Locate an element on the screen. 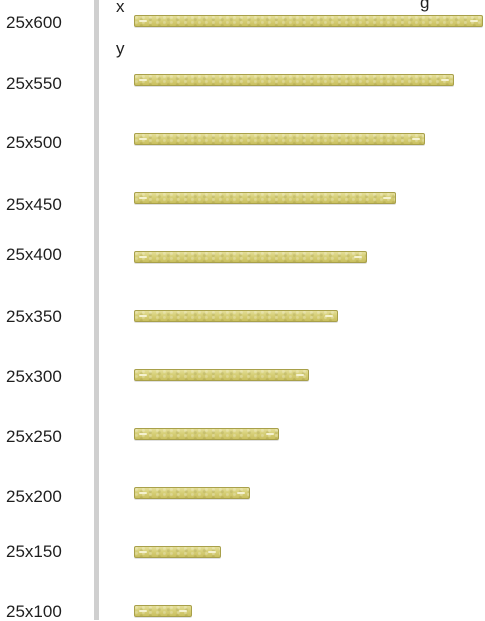 The height and width of the screenshot is (621, 485). axis-x-label: x is located at coordinates (120, 8).